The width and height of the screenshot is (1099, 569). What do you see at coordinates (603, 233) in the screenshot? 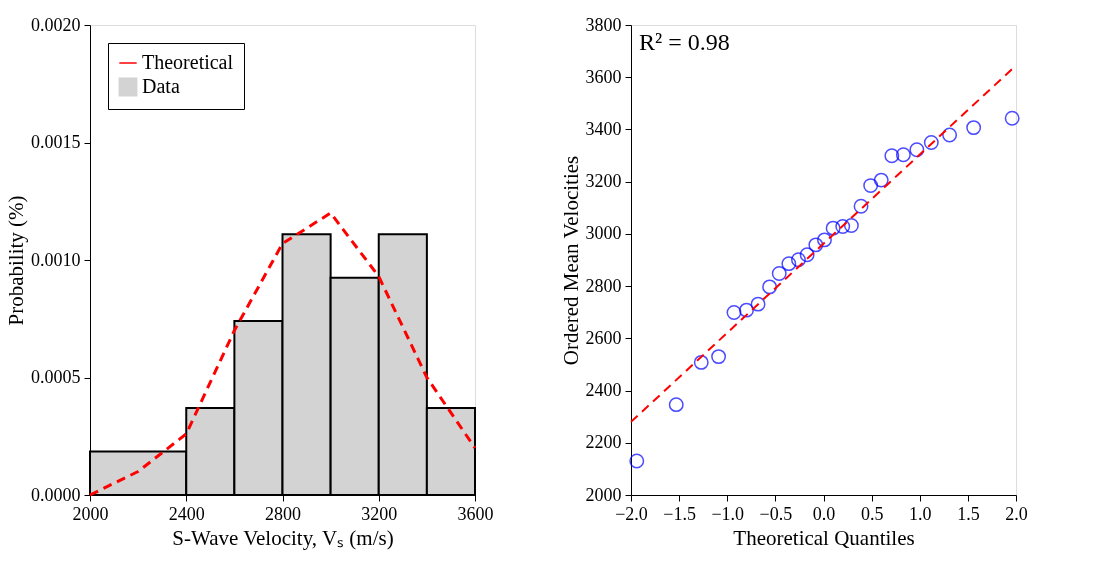
I see `y-tick-label: 3000` at bounding box center [603, 233].